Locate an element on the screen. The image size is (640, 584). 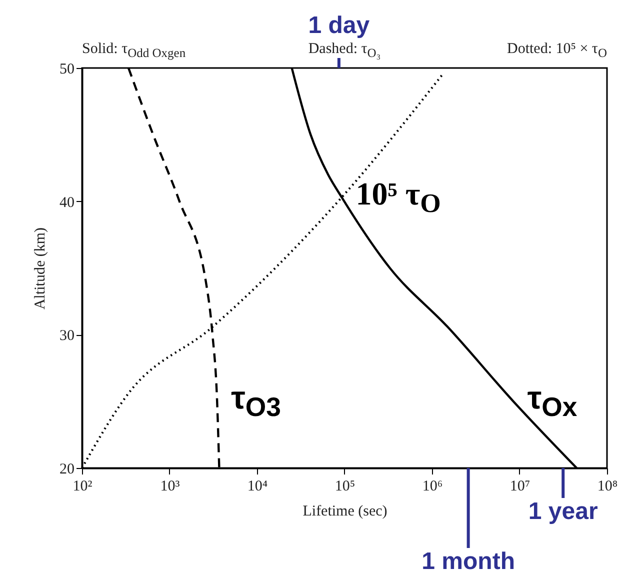
y-tick-label: 20 is located at coordinates (67, 470).